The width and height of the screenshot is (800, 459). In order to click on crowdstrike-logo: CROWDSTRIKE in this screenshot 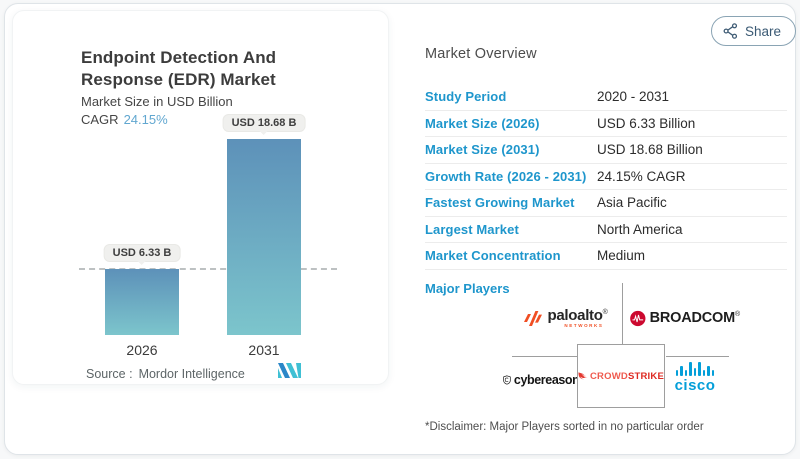, I will do `click(621, 376)`.